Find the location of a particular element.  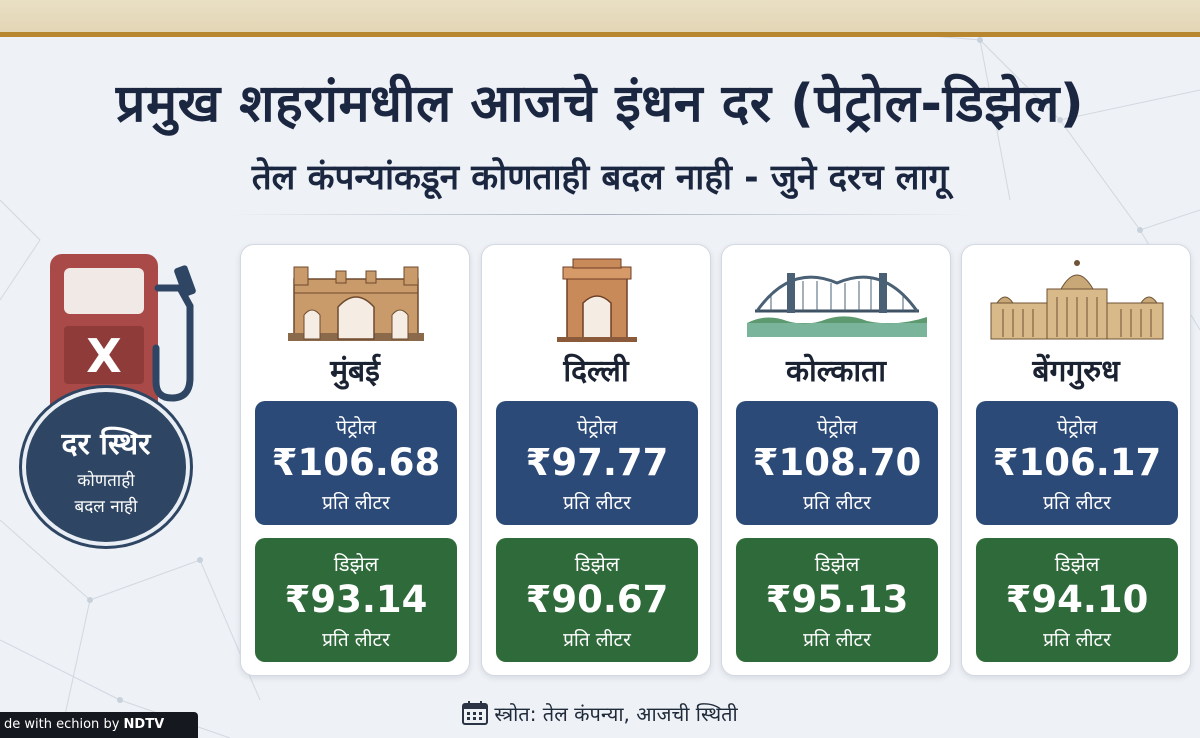

petrol-price-box: पेट्रोल ₹106.68 प्रति लीटर is located at coordinates (356, 463).